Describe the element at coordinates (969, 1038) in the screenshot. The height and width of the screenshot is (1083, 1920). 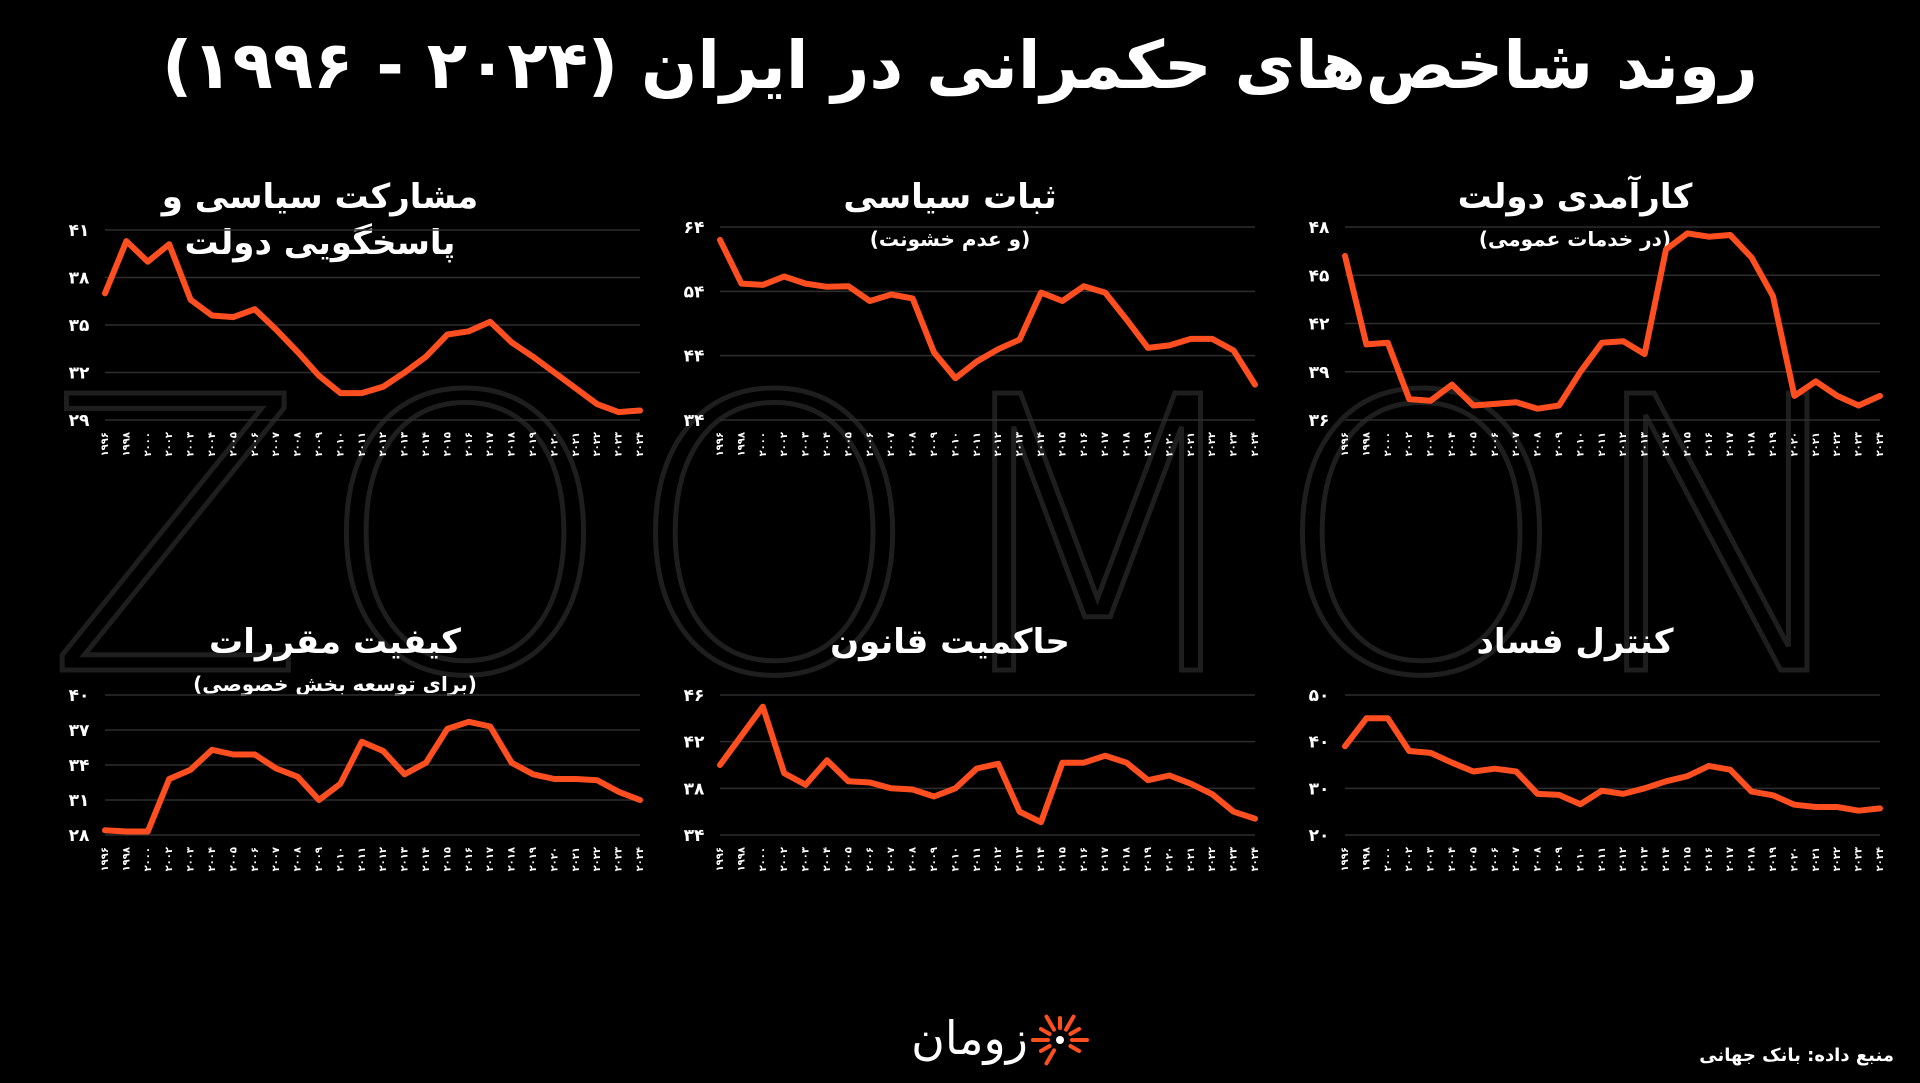
I see `logo-text: زومان` at that location.